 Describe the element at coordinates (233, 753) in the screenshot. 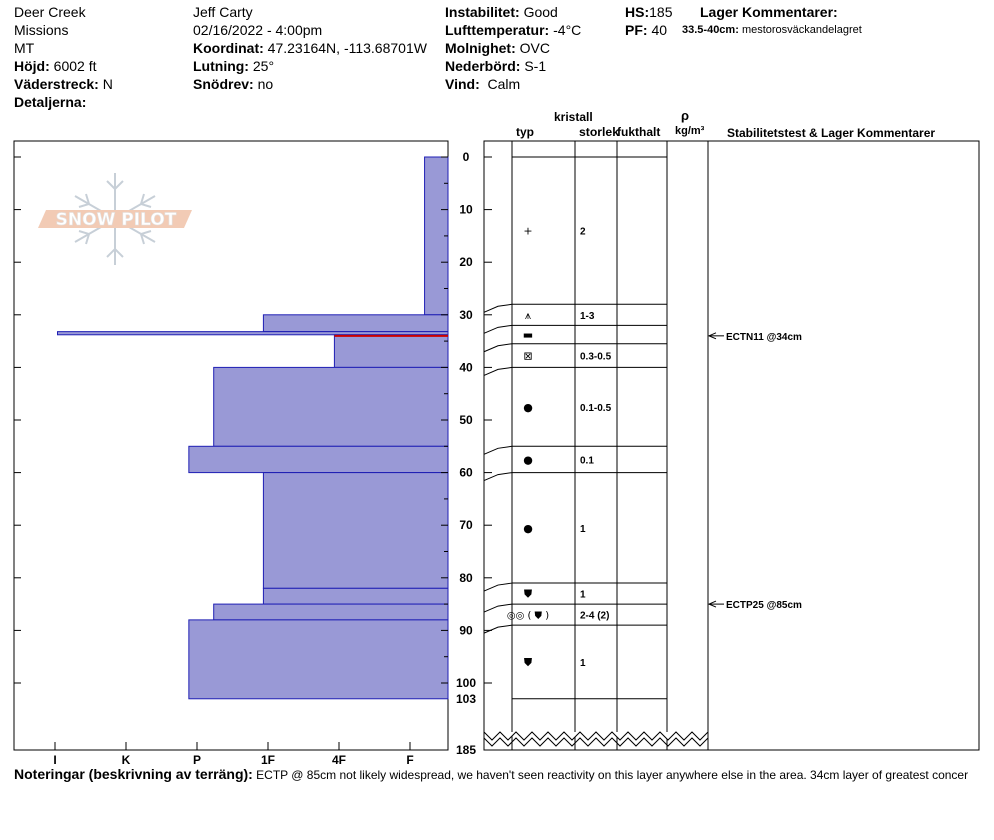

I see `hardness-axis: I K P 1F 4F F` at that location.